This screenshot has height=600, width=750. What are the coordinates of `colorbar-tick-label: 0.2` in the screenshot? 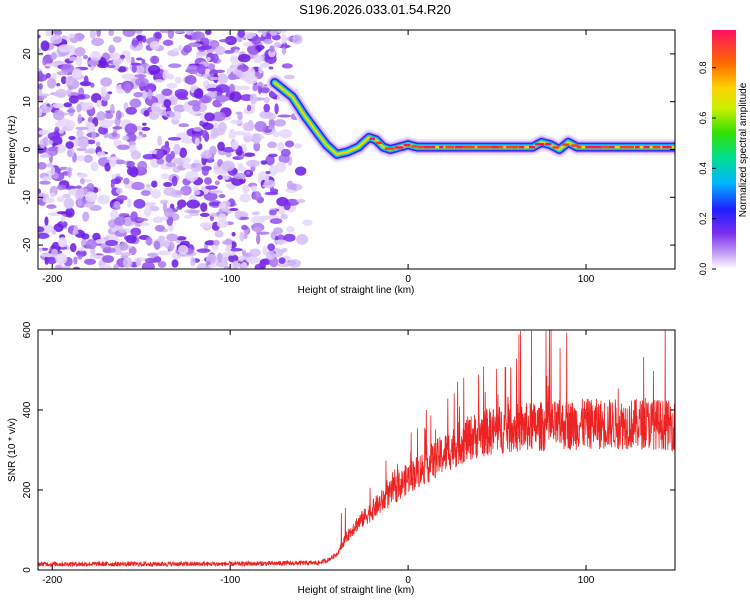 It's located at (703, 218).